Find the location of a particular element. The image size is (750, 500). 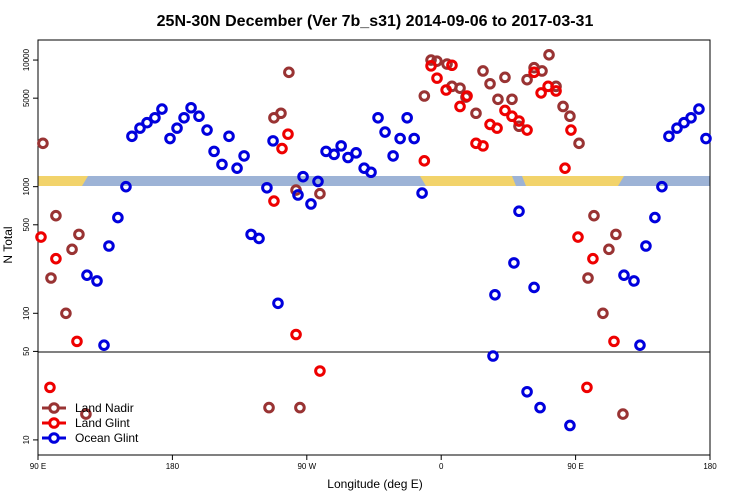

x-axis-label: Longitude (deg E) is located at coordinates (374, 484).